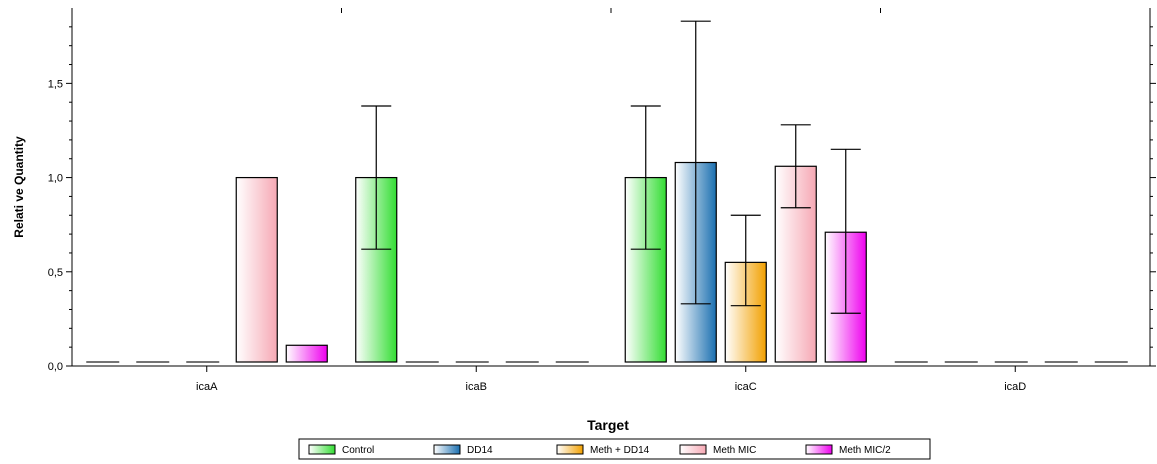 Image resolution: width=1157 pixels, height=464 pixels. What do you see at coordinates (19, 187) in the screenshot?
I see `y-axis-label: Relati ve Quantity` at bounding box center [19, 187].